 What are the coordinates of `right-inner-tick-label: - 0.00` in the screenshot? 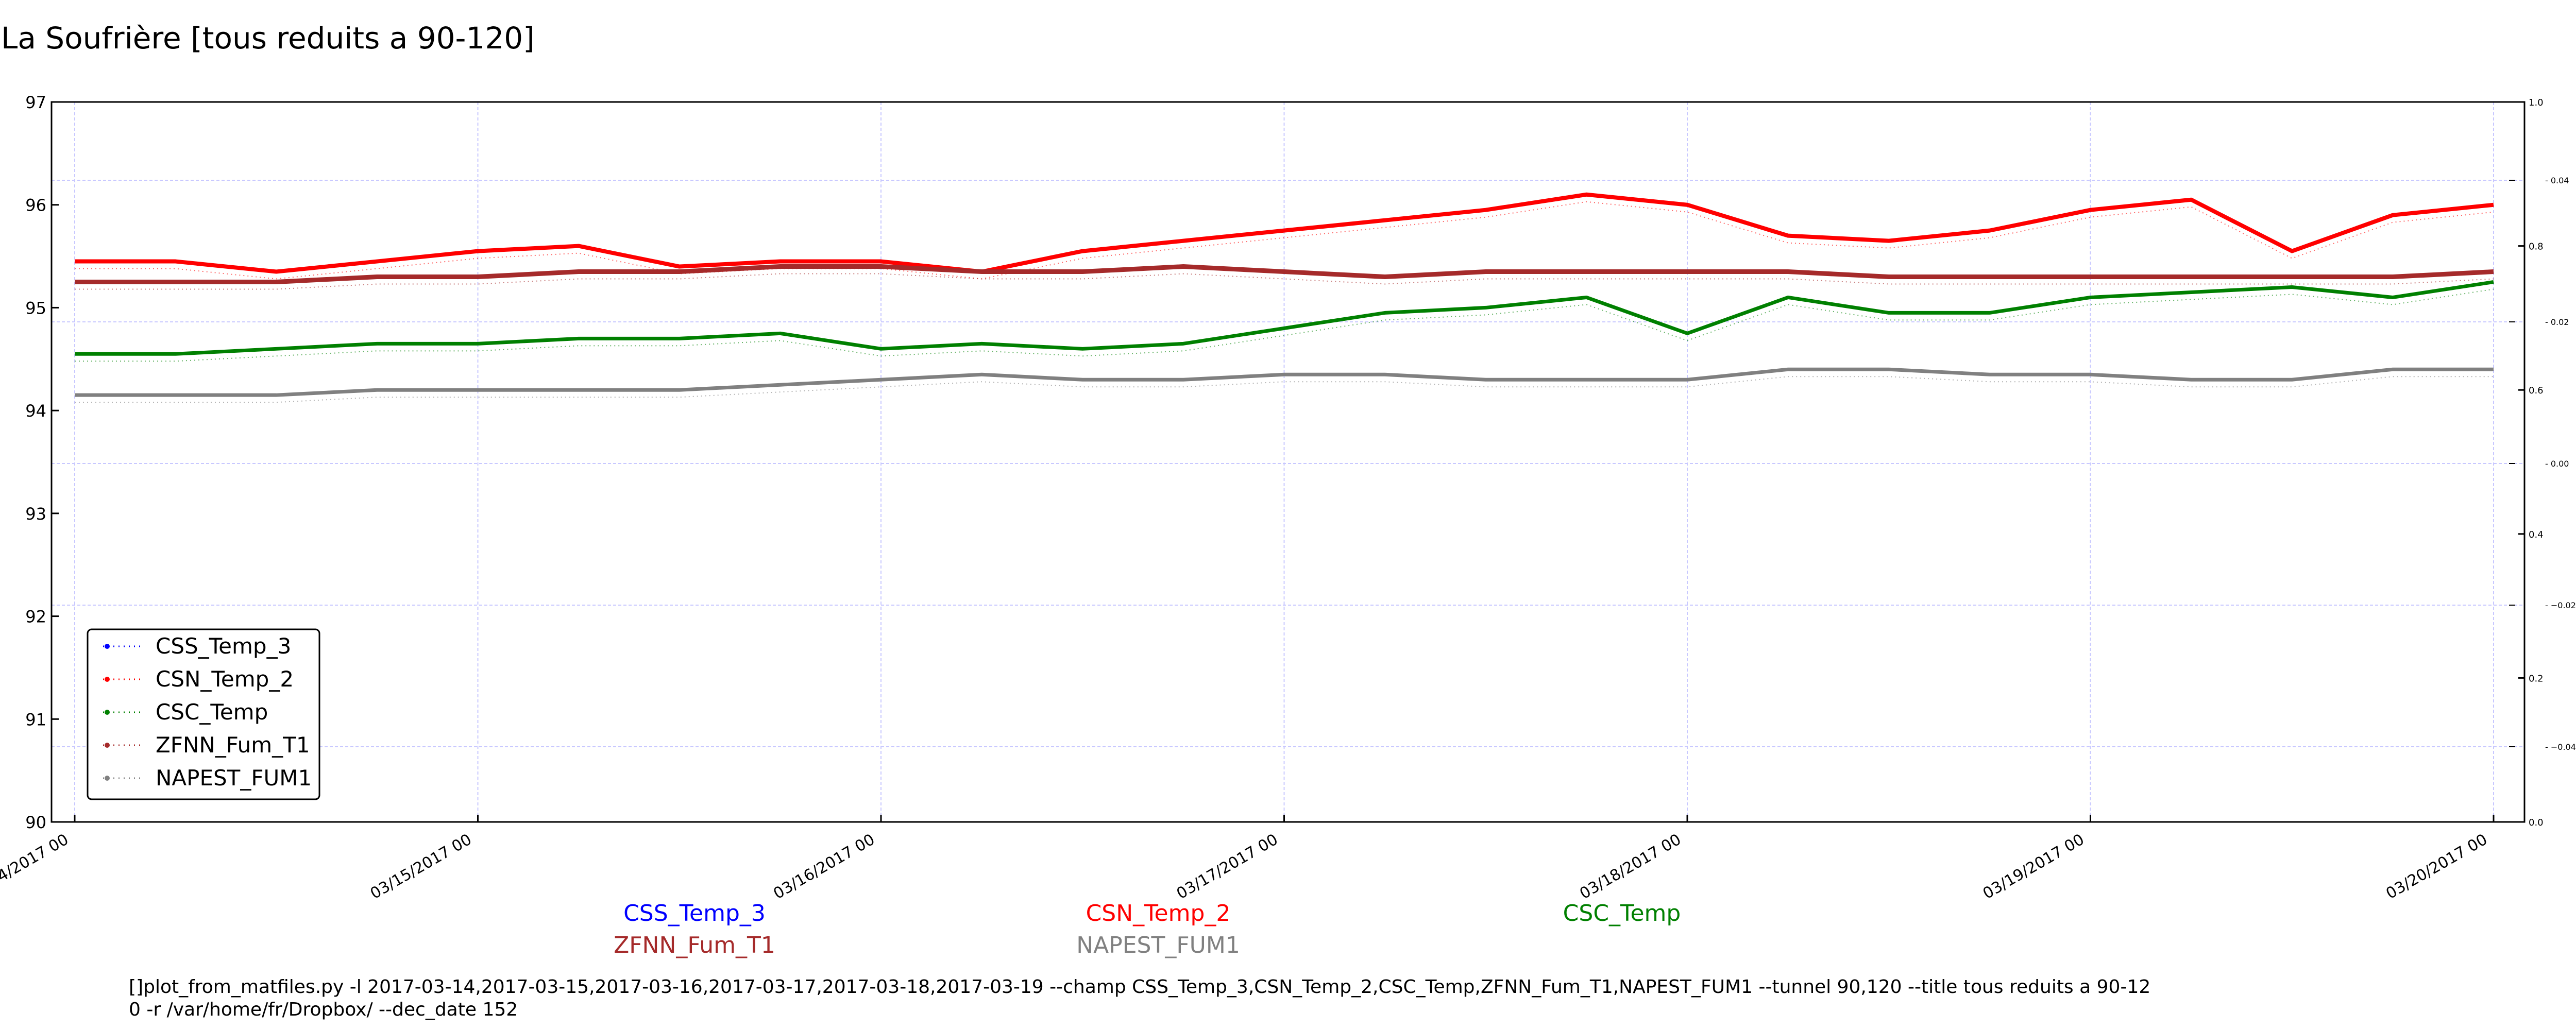 It's located at (2557, 464).